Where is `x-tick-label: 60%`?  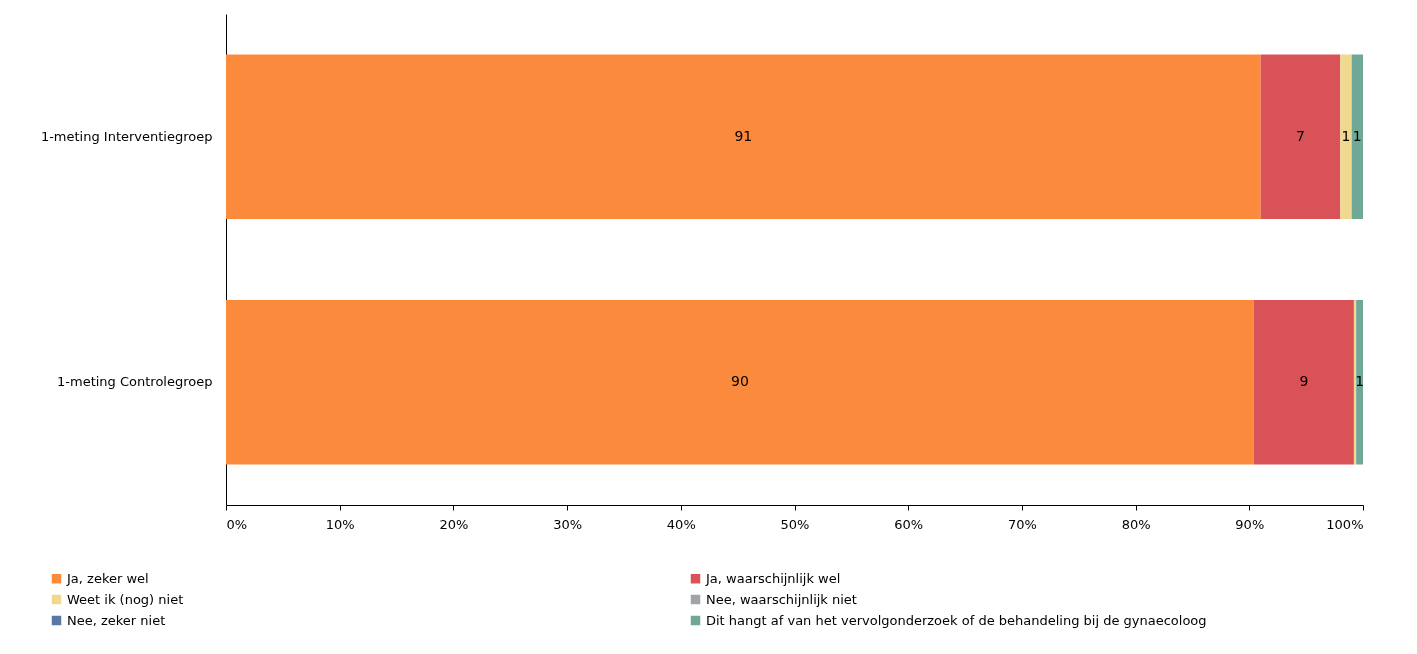
x-tick-label: 60% is located at coordinates (909, 524).